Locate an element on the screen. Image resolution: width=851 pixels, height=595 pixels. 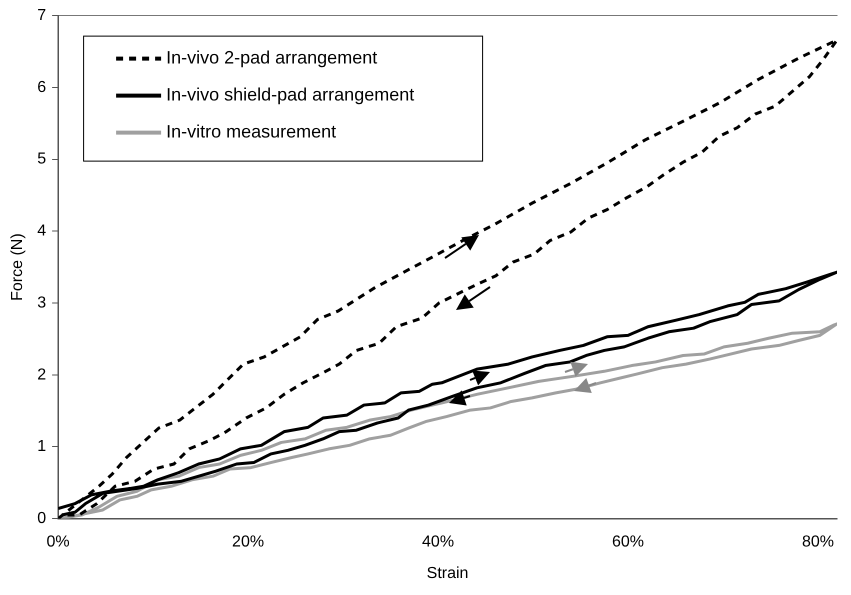
y-tick-label: 0 is located at coordinates (41, 519).